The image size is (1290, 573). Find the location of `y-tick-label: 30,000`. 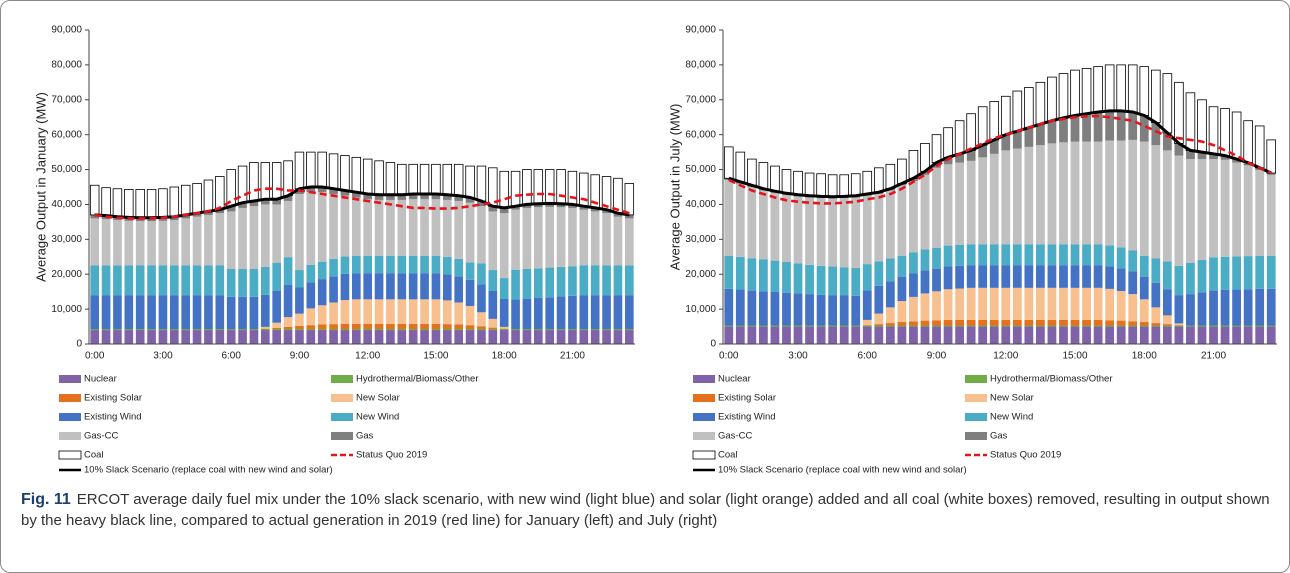

y-tick-label: 30,000 is located at coordinates (700, 239).